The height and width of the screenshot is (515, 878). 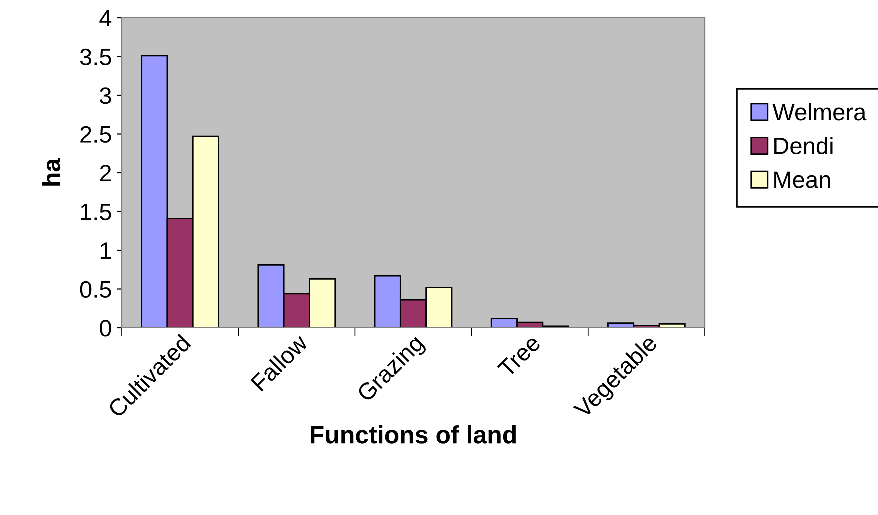 What do you see at coordinates (819, 112) in the screenshot?
I see `legend-label: Welmera` at bounding box center [819, 112].